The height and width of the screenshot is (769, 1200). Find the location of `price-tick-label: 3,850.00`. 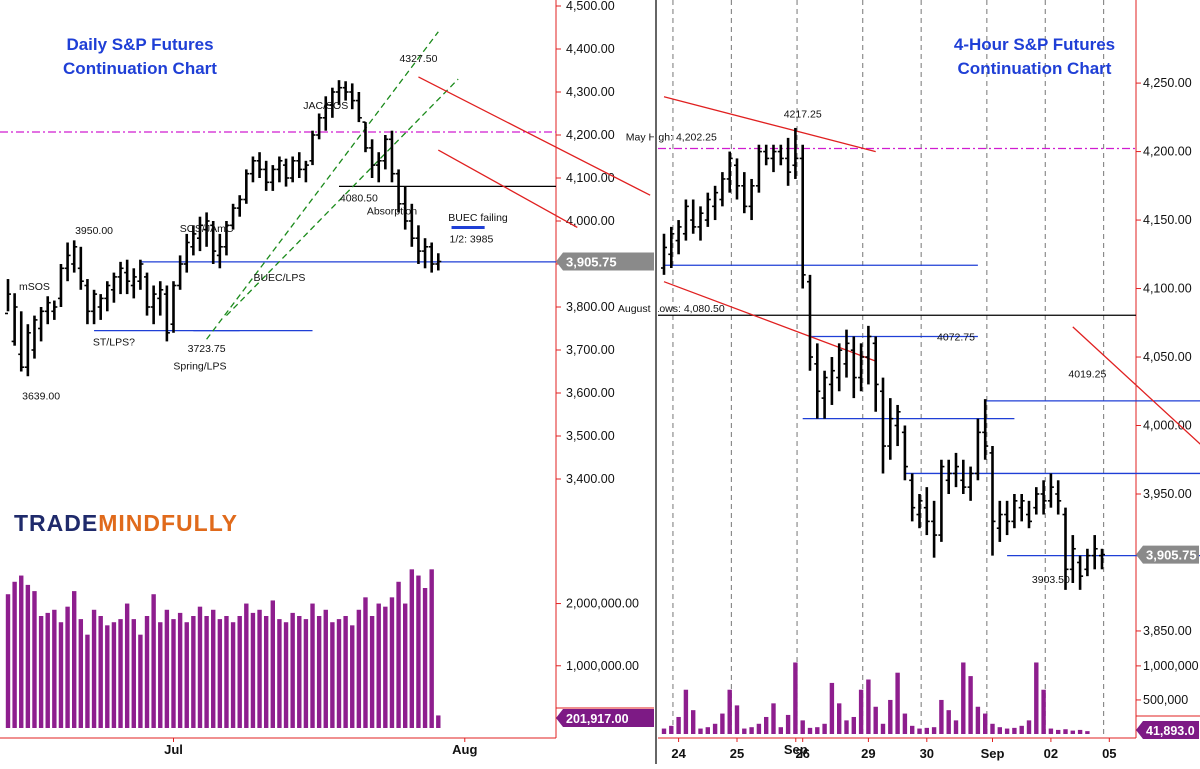

price-tick-label: 3,850.00 is located at coordinates (1167, 631).